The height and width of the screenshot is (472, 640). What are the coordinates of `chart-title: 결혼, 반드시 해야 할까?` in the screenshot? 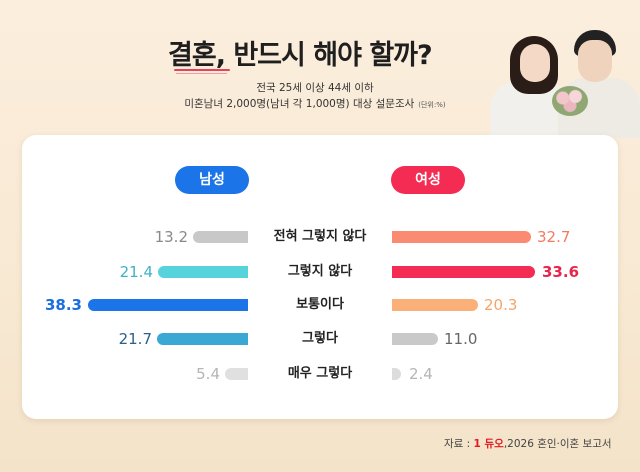 It's located at (300, 52).